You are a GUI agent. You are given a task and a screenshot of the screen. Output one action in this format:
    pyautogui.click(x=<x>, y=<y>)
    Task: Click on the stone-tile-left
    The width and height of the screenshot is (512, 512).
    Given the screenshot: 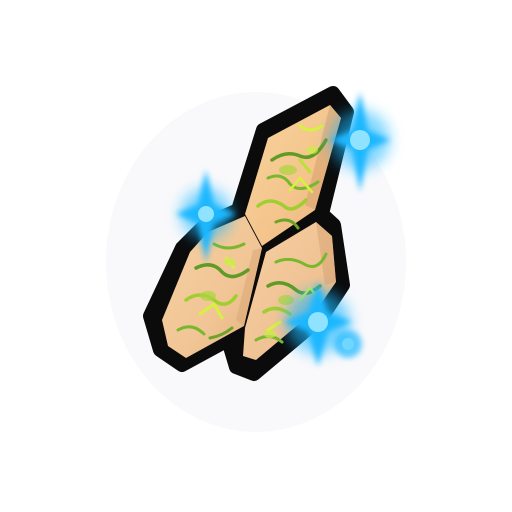 What is the action you would take?
    pyautogui.click(x=212, y=287)
    